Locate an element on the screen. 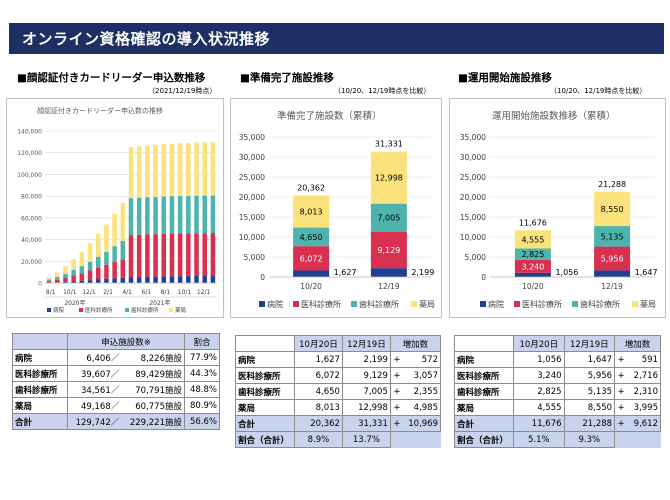 The image size is (670, 500). legend-label: 医科診療所 is located at coordinates (99, 310).